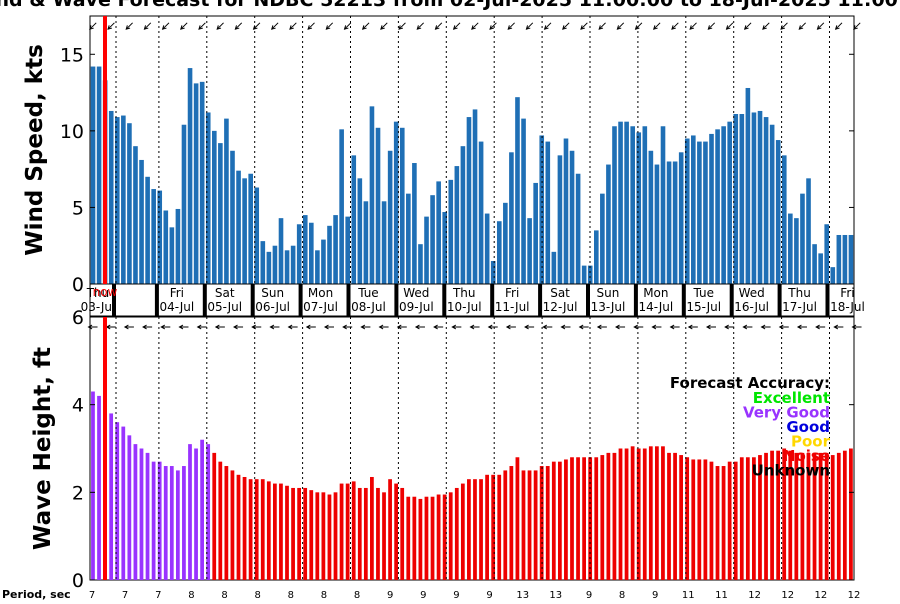 Image resolution: width=900 pixels, height=604 pixels. Describe the element at coordinates (786, 413) in the screenshot. I see `legend-entry: Very Good` at that location.